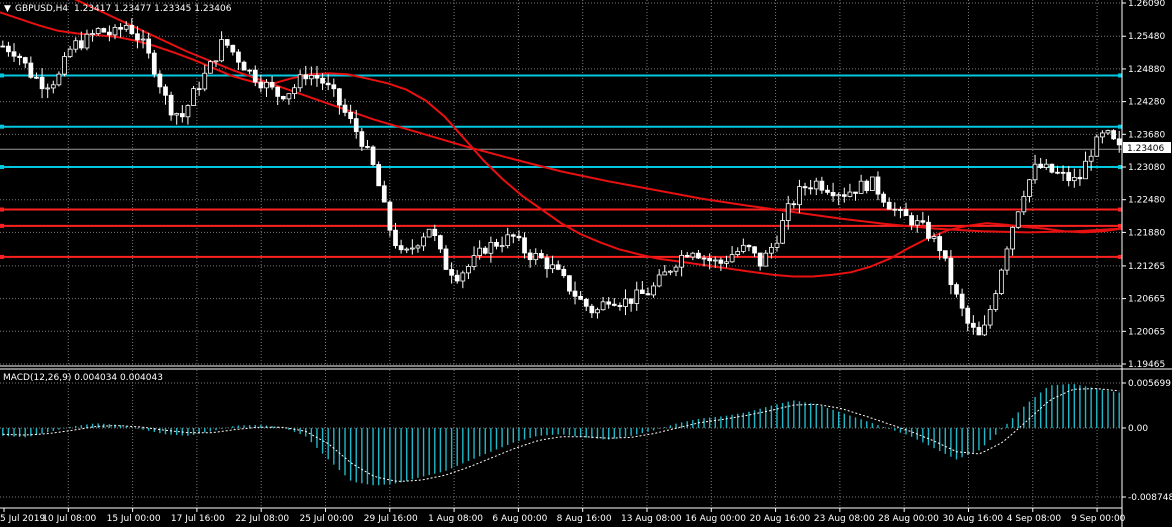  Describe the element at coordinates (1146, 70) in the screenshot. I see `price-tick-label: 1.24880` at that location.